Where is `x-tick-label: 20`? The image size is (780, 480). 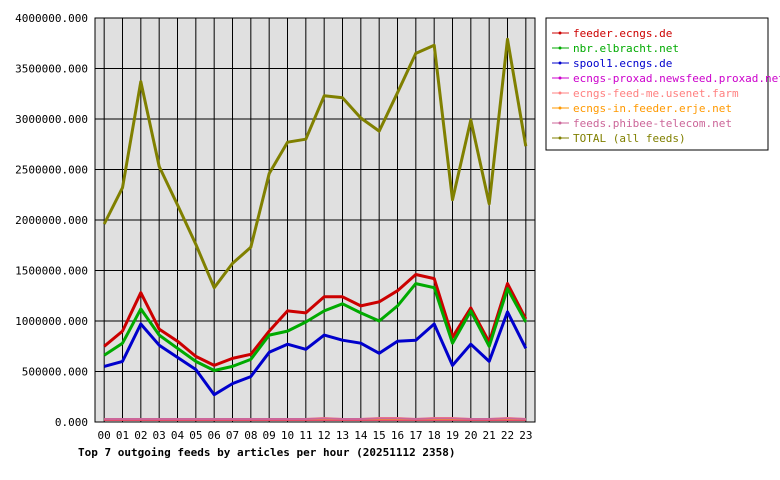 x-tick-label: 20 is located at coordinates (470, 435).